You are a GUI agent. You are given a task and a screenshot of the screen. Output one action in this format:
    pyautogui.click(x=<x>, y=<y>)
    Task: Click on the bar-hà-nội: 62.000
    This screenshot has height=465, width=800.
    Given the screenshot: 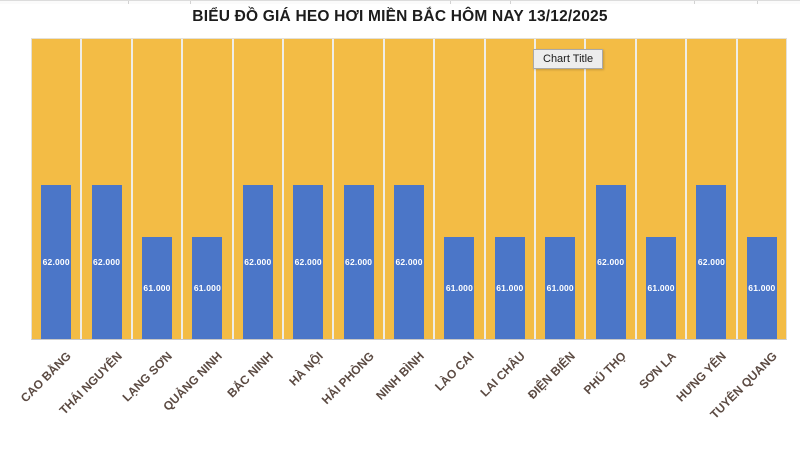 What is the action you would take?
    pyautogui.click(x=308, y=262)
    